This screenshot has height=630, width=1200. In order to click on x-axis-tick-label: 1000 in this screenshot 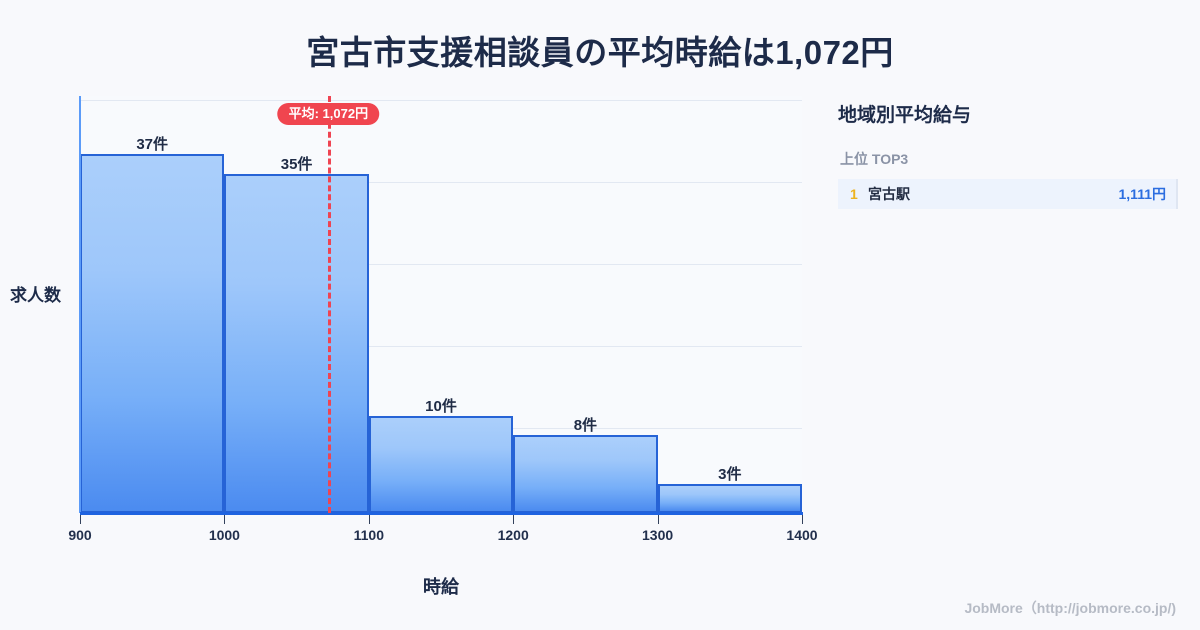, I will do `click(224, 535)`.